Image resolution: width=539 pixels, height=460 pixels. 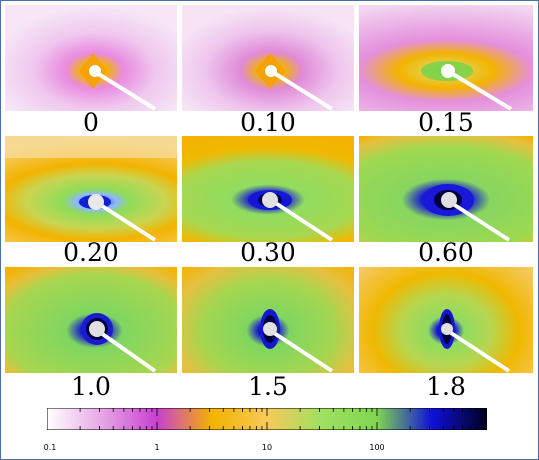 What do you see at coordinates (91, 386) in the screenshot?
I see `panel-label: 1.0` at bounding box center [91, 386].